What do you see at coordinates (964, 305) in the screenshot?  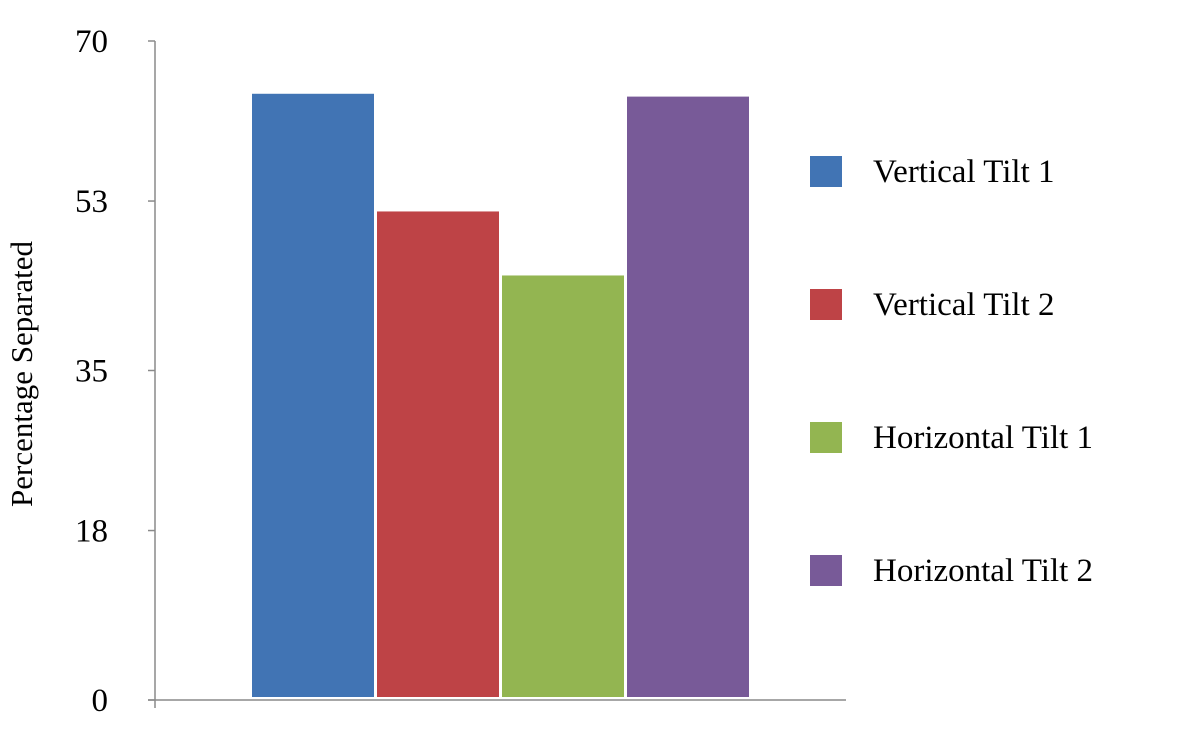 I see `legend-label: Vertical Tilt 2` at bounding box center [964, 305].